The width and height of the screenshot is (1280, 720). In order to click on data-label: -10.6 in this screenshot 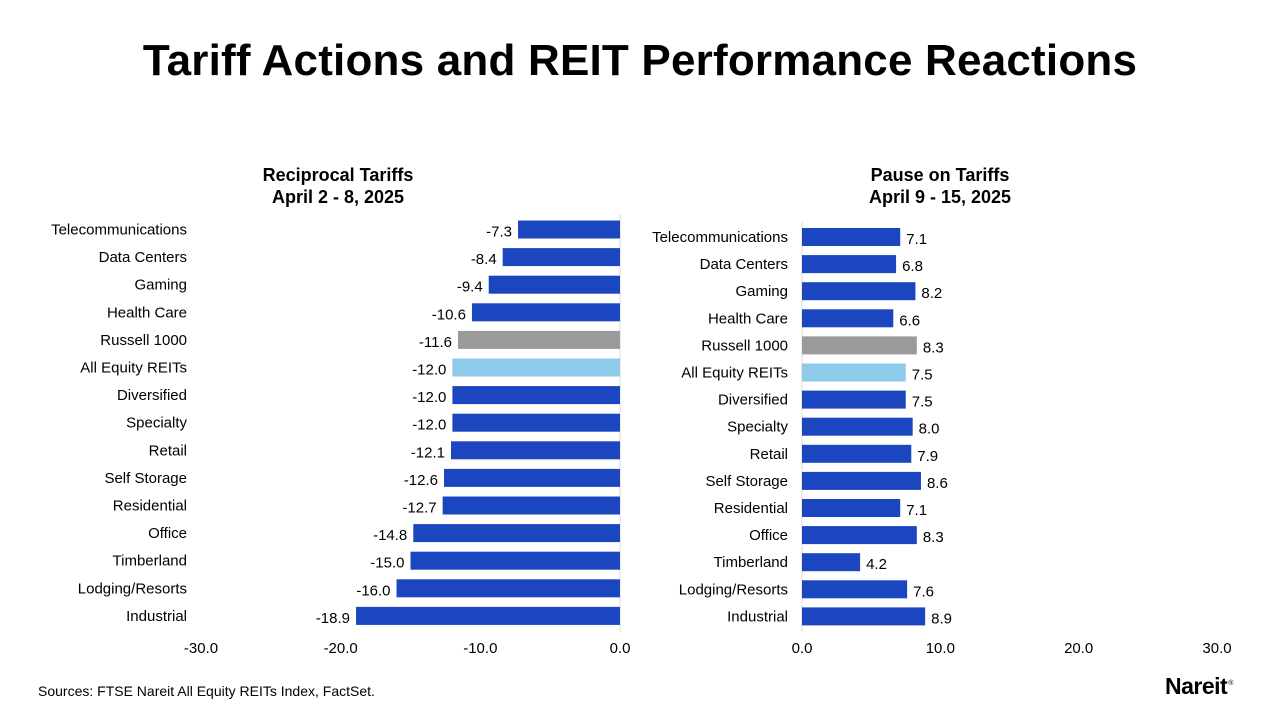, I will do `click(449, 314)`.